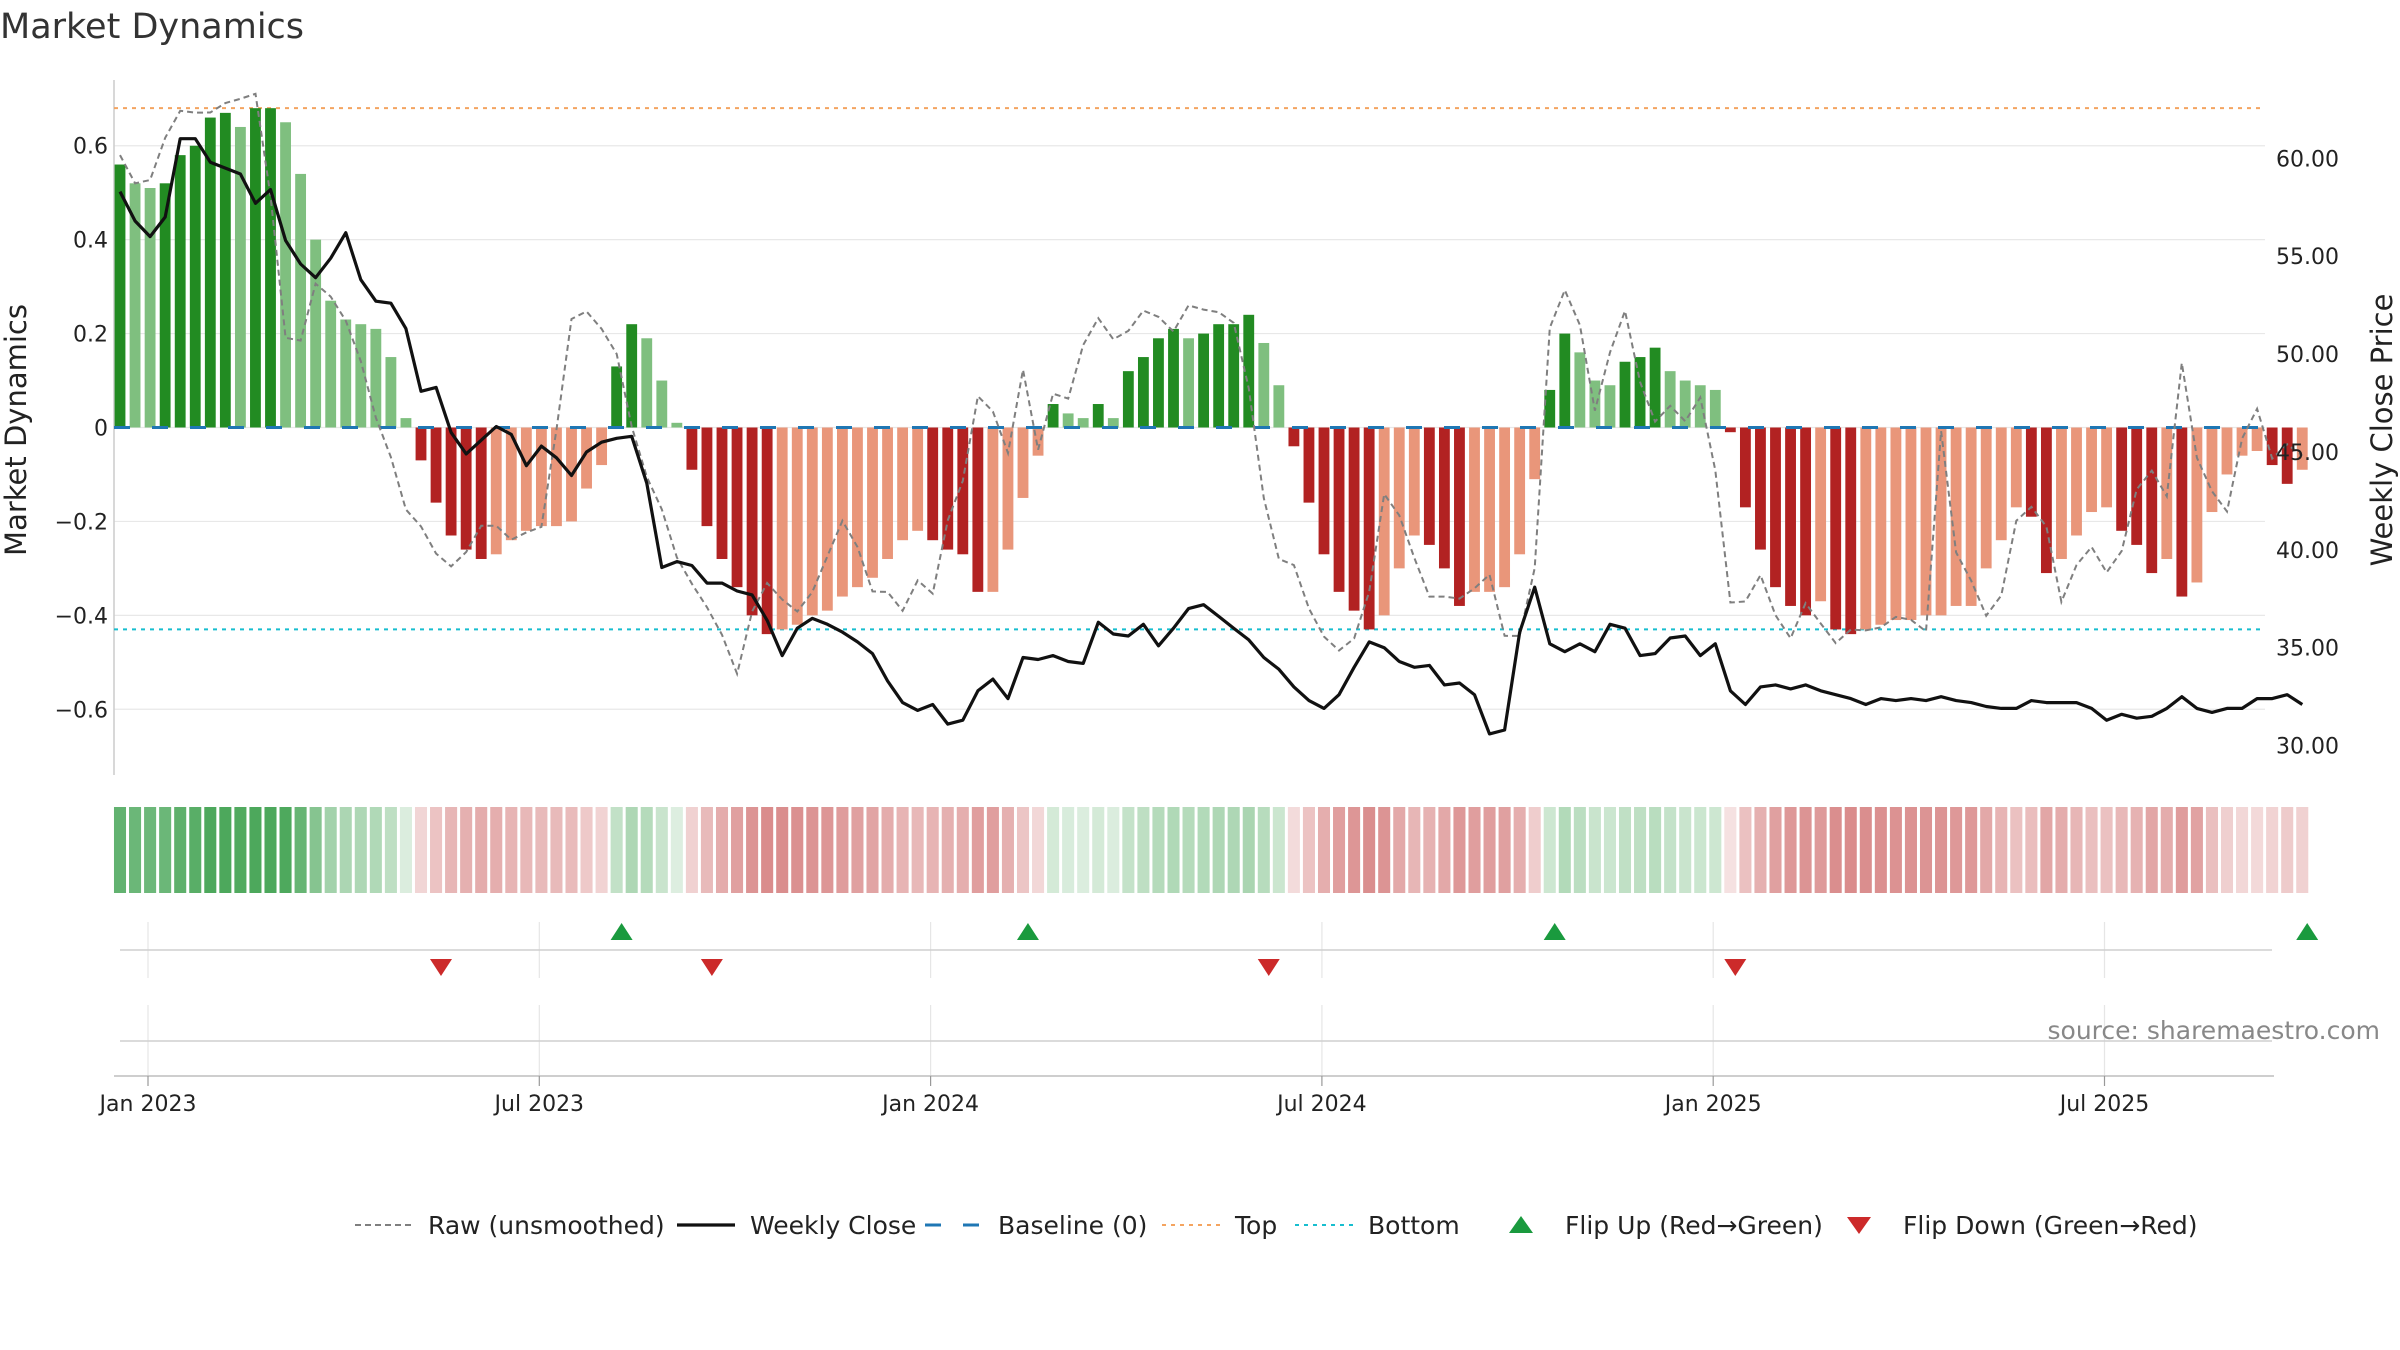  Describe the element at coordinates (2307, 747) in the screenshot. I see `right-tick-label: 30.00` at that location.